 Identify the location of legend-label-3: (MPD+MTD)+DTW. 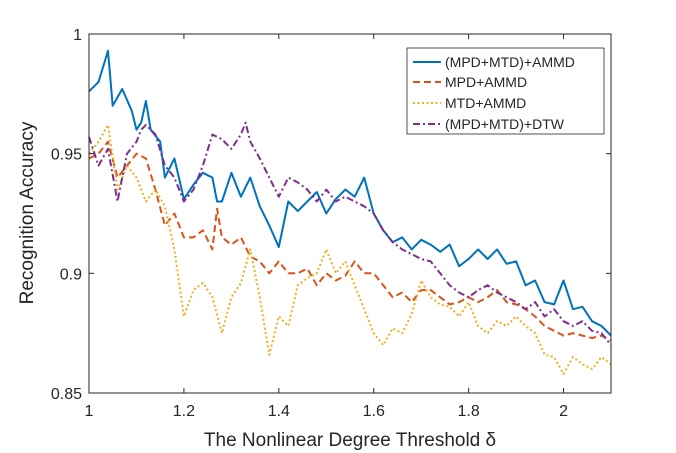
(505, 124).